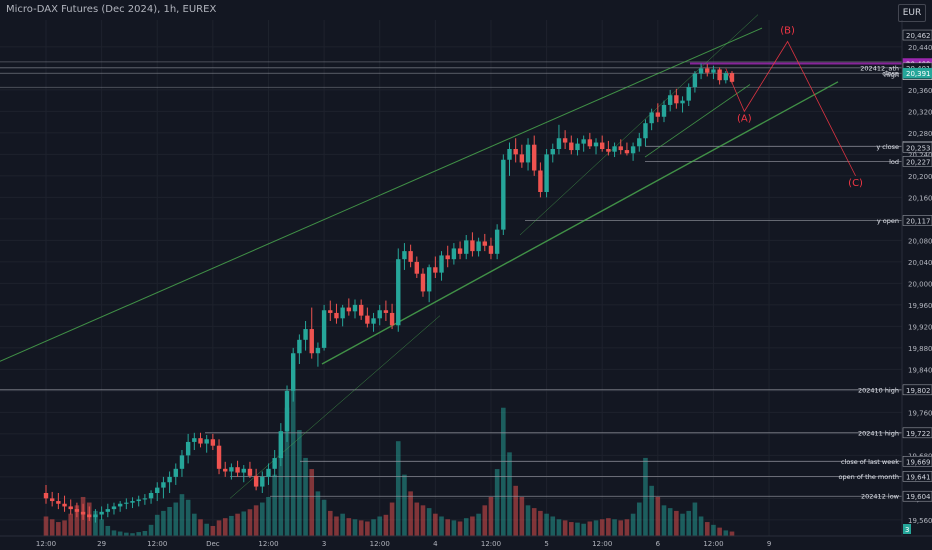 The width and height of the screenshot is (932, 550). Describe the element at coordinates (888, 221) in the screenshot. I see `level-label: y open` at that location.